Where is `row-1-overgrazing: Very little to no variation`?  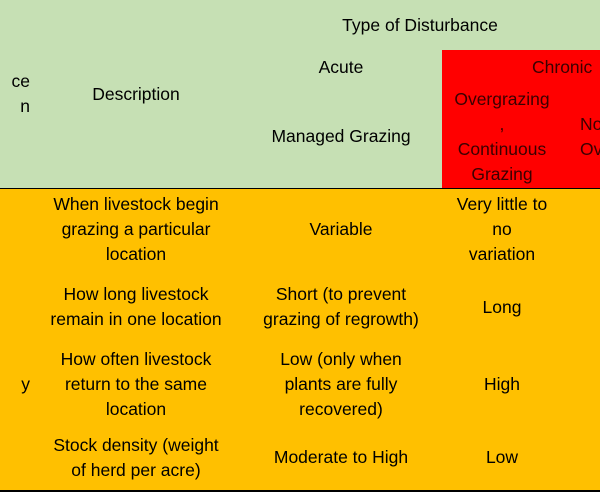
row-1-overgrazing: Very little to no variation is located at coordinates (503, 230).